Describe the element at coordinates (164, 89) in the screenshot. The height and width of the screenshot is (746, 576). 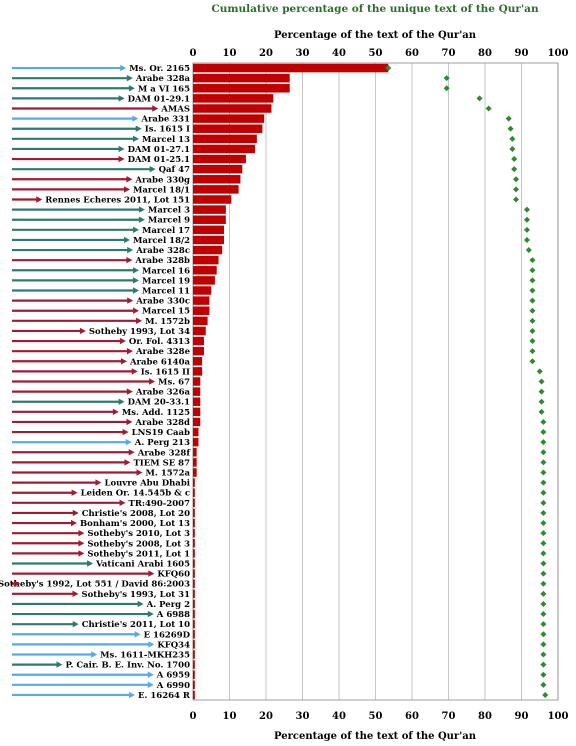
I see `category-label-2: M a VI 165` at that location.